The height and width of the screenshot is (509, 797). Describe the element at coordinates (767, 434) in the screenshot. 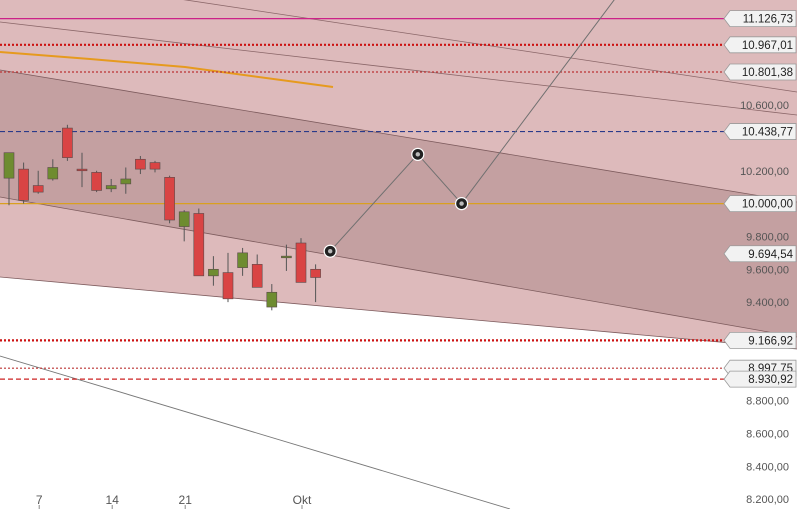

I see `y-tick-label: 8.600,00` at that location.